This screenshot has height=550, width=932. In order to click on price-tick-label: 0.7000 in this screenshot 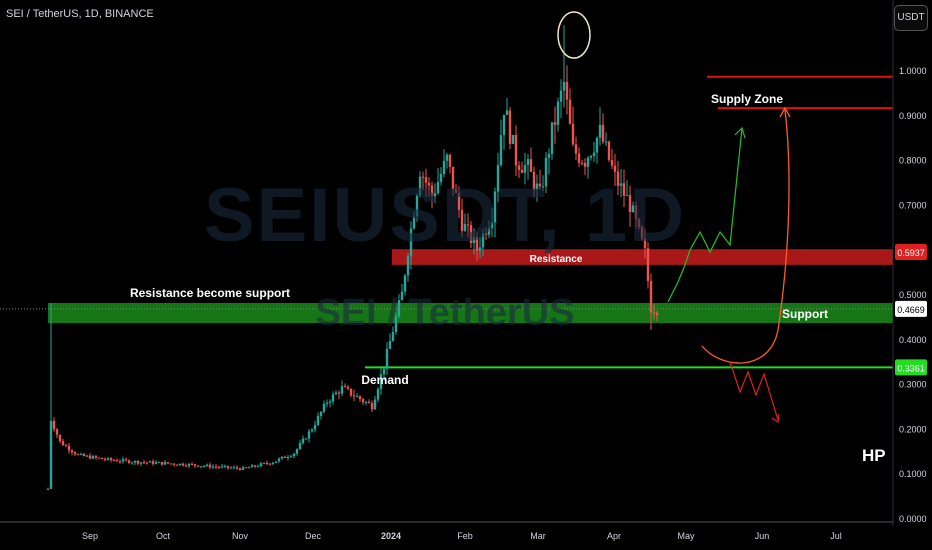, I will do `click(913, 205)`.